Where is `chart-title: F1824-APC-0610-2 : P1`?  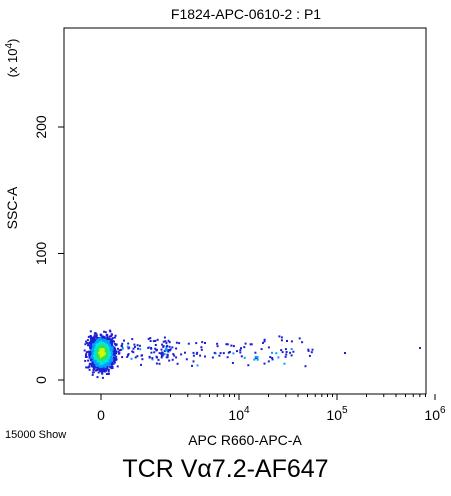
chart-title: F1824-APC-0610-2 : P1 is located at coordinates (246, 14).